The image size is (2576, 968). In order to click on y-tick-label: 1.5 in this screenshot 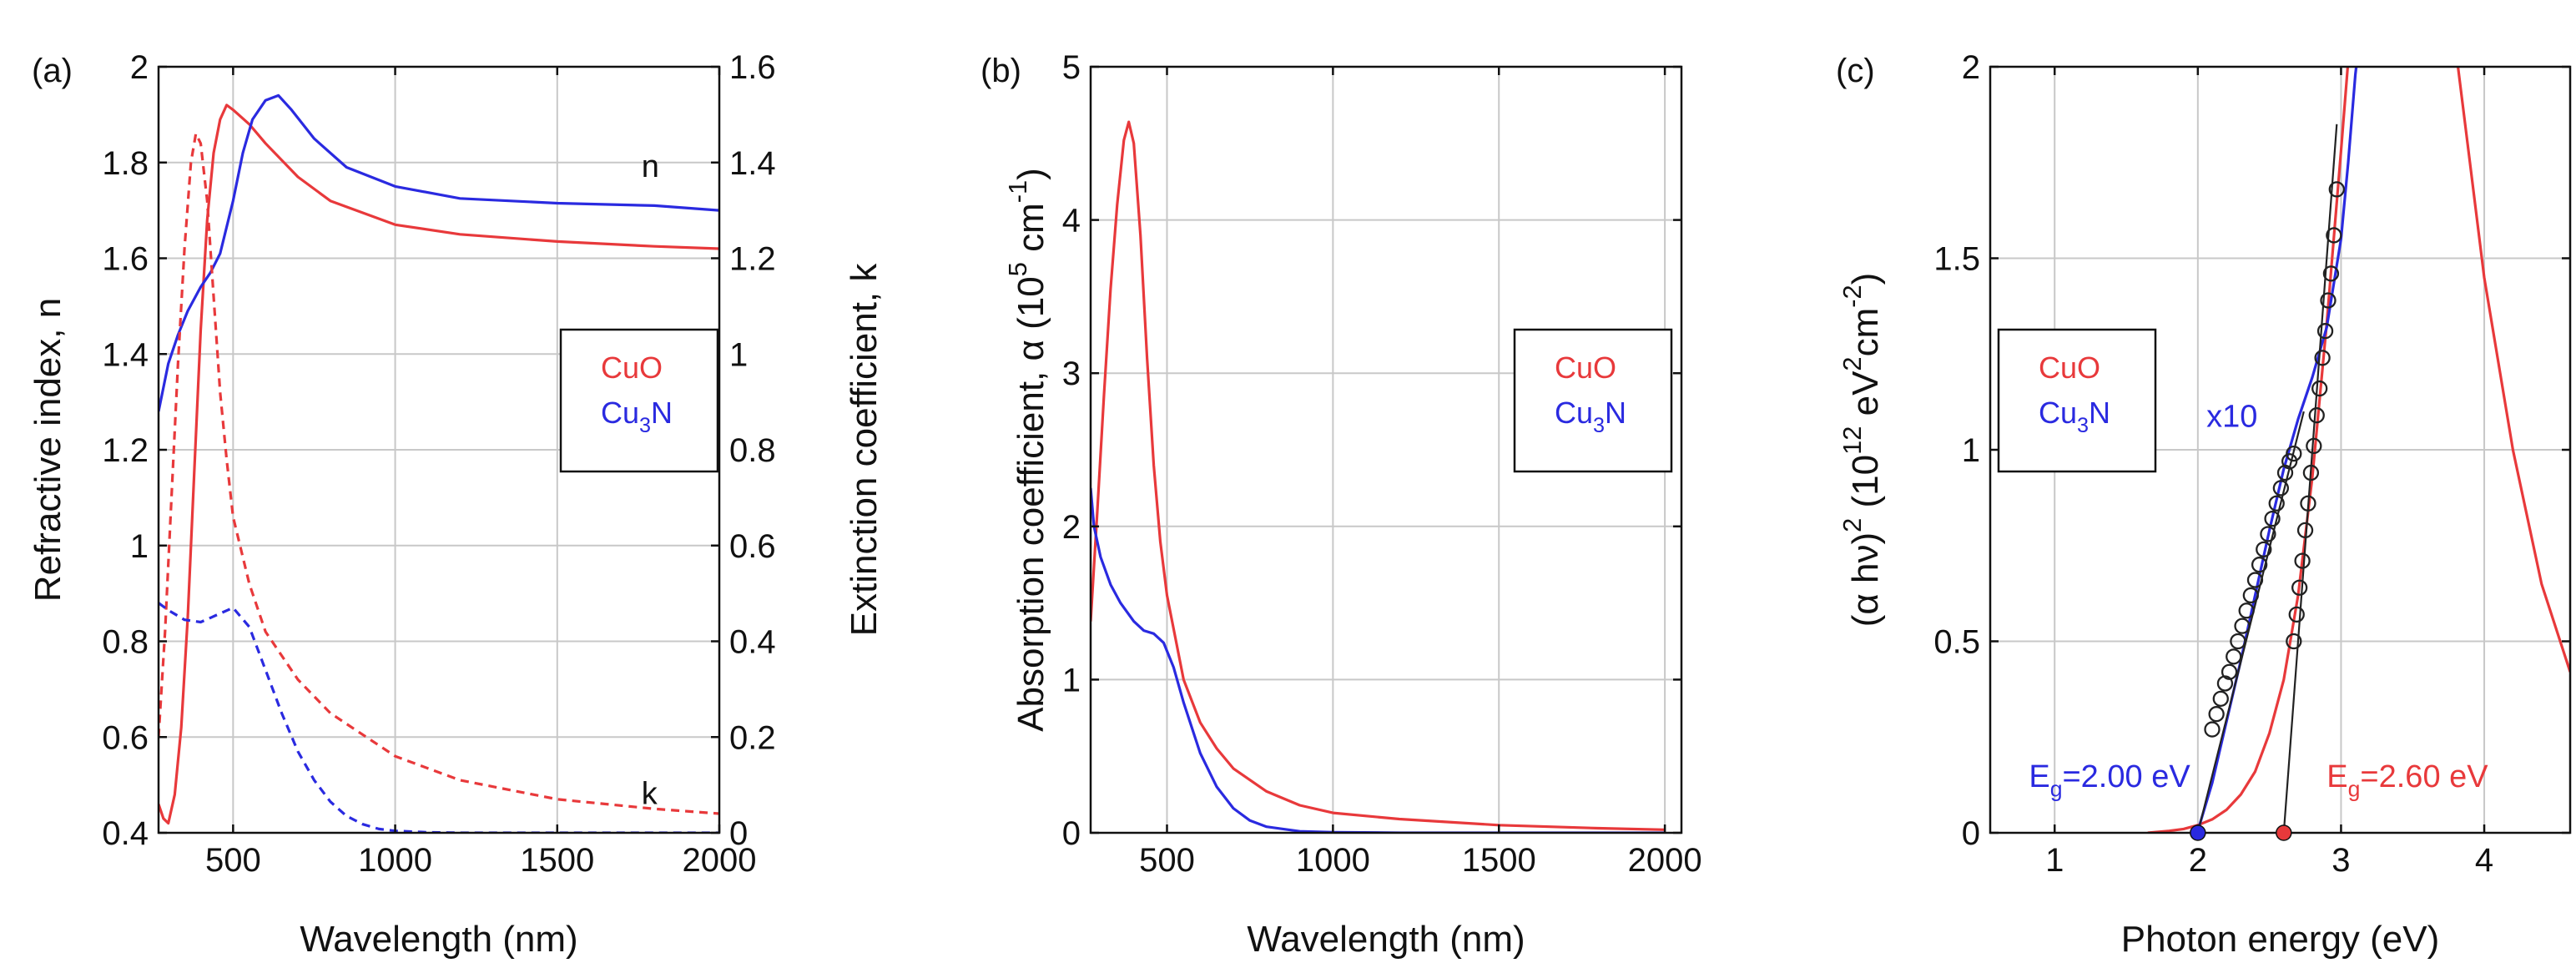, I will do `click(1956, 259)`.